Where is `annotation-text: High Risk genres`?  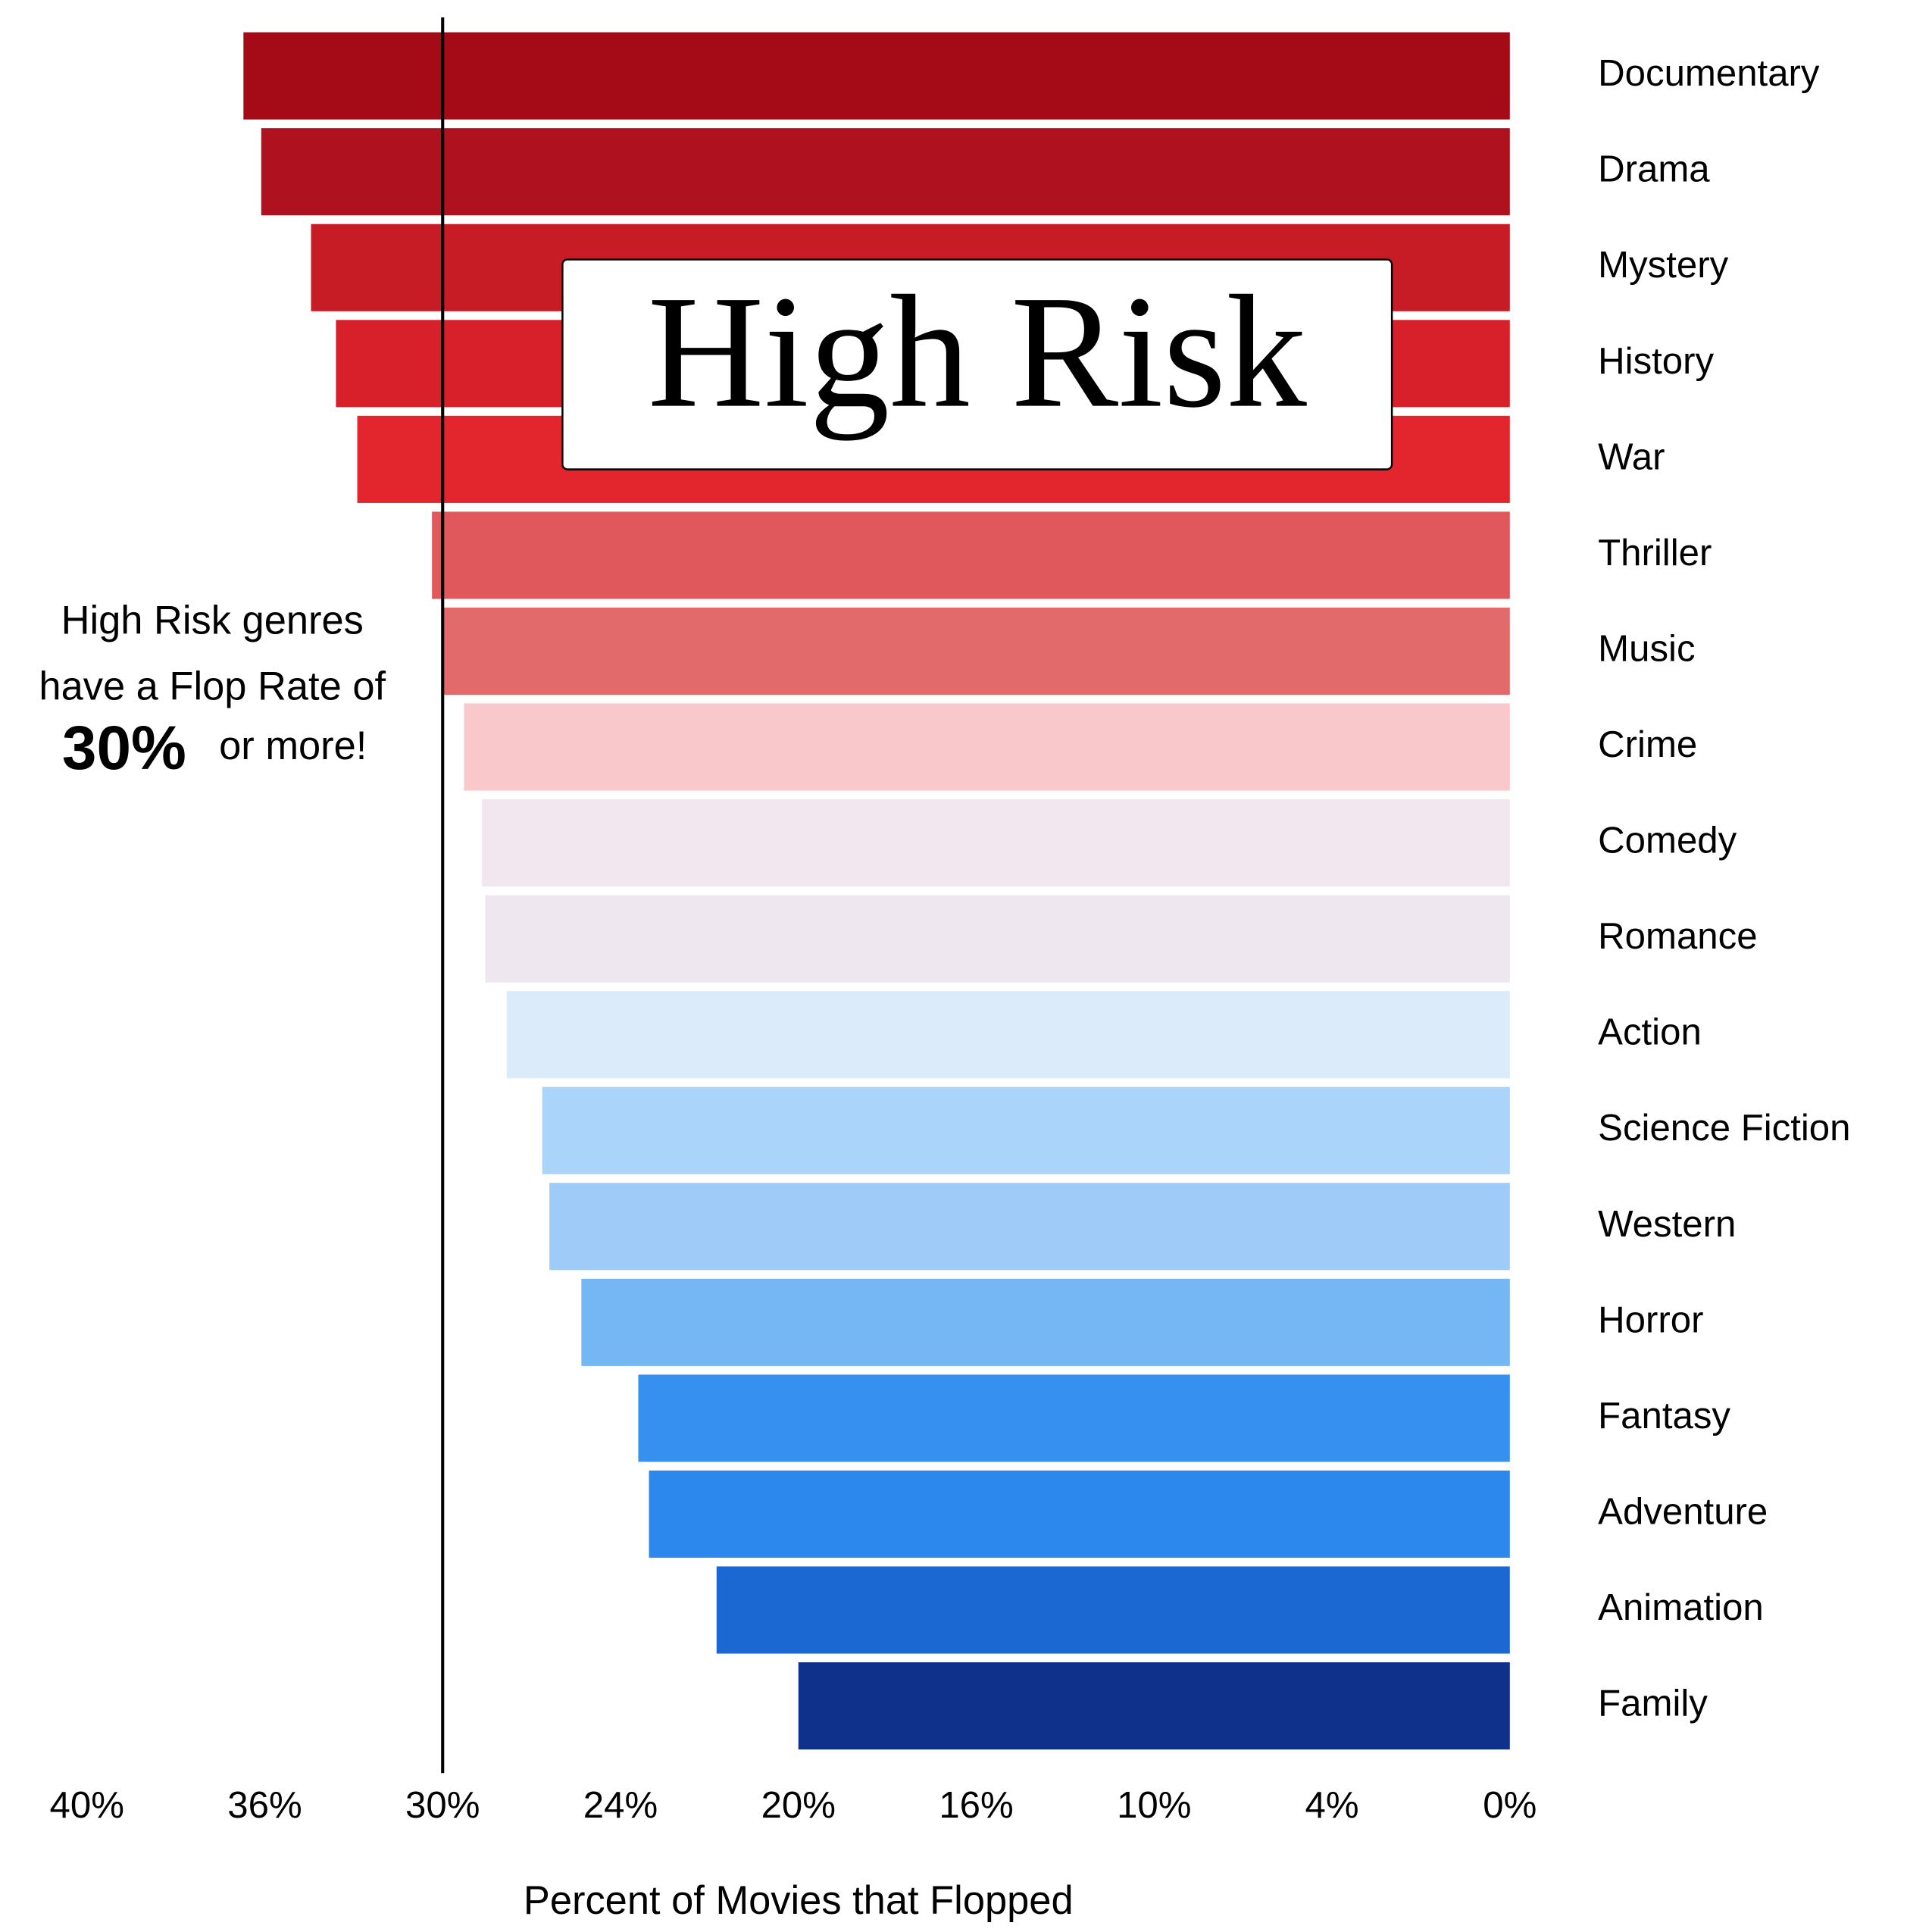
annotation-text: High Risk genres is located at coordinates (212, 621).